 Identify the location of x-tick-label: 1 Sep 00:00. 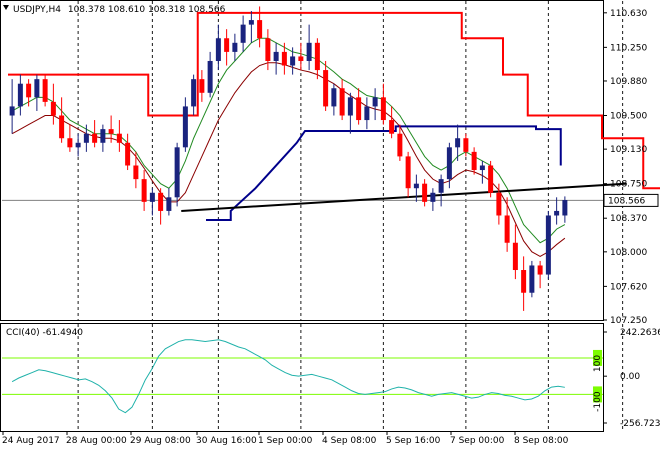
(285, 441).